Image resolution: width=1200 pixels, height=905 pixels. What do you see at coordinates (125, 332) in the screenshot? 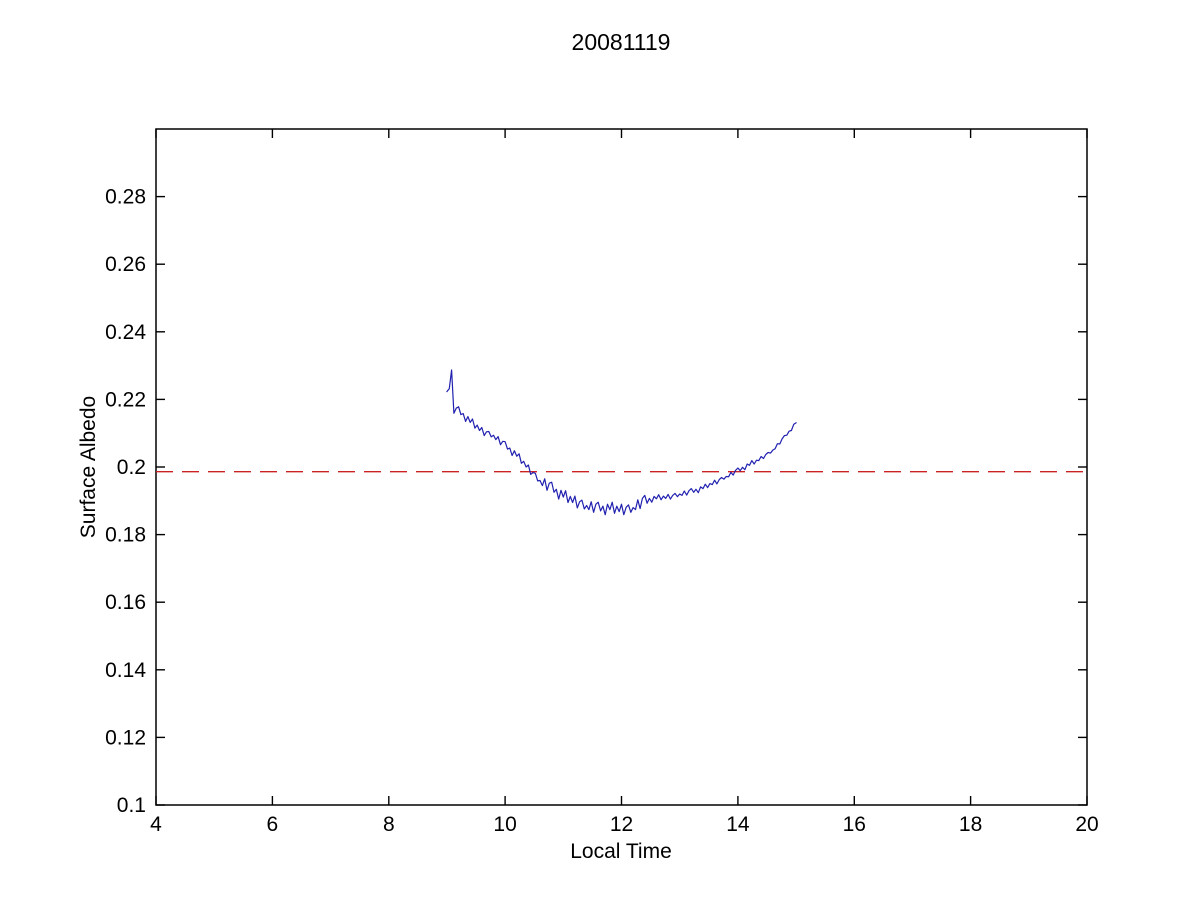
I see `y-tick-label: 0.24` at bounding box center [125, 332].